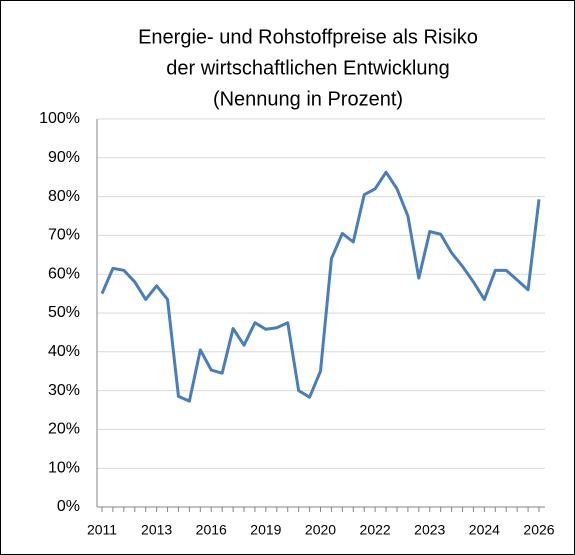  I want to click on x-tick-label: 2022, so click(375, 530).